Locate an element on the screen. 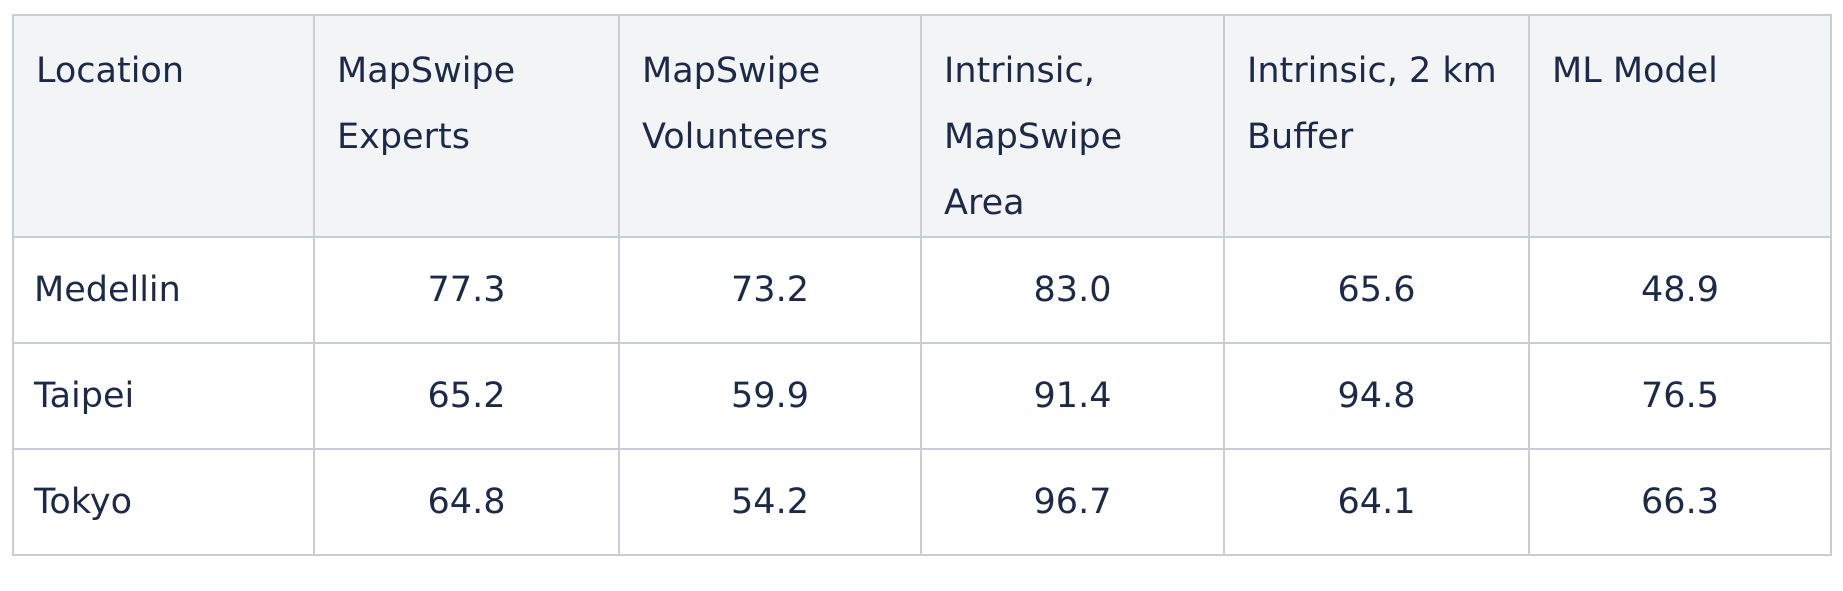  value-cell: 83.0 is located at coordinates (1072, 290).